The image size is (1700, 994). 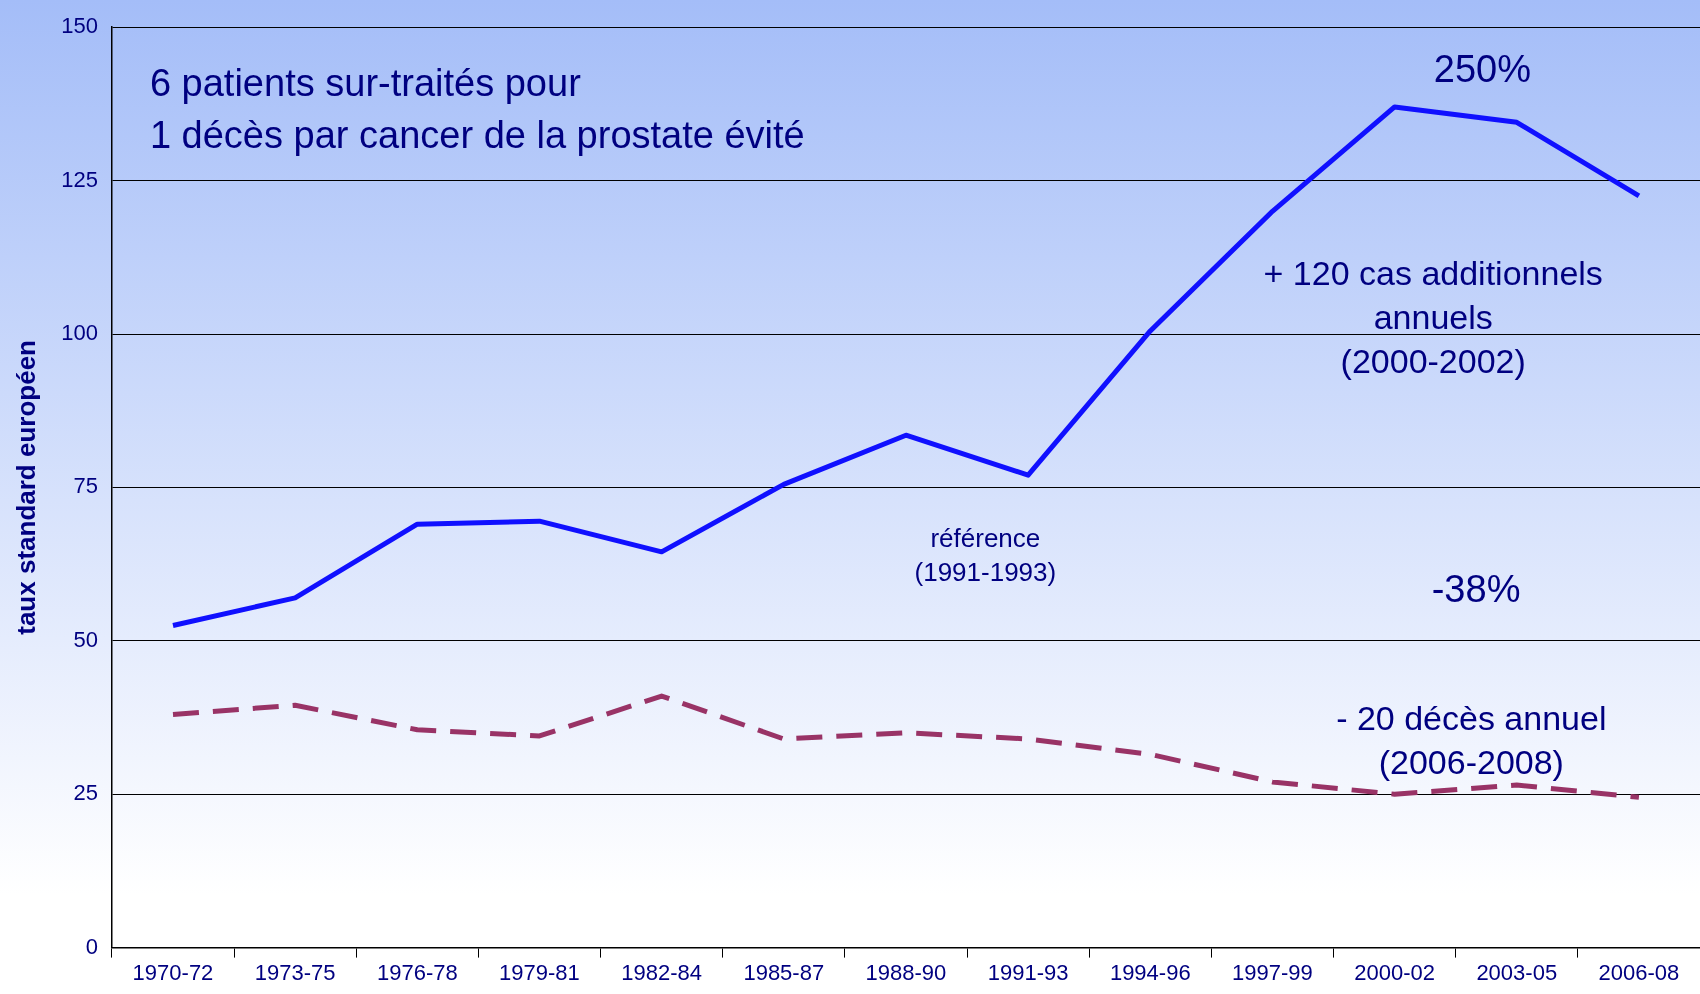 I want to click on text: 6 patients sur-traités pour 1 décès par cancer de la prostate évité, so click(x=477, y=108).